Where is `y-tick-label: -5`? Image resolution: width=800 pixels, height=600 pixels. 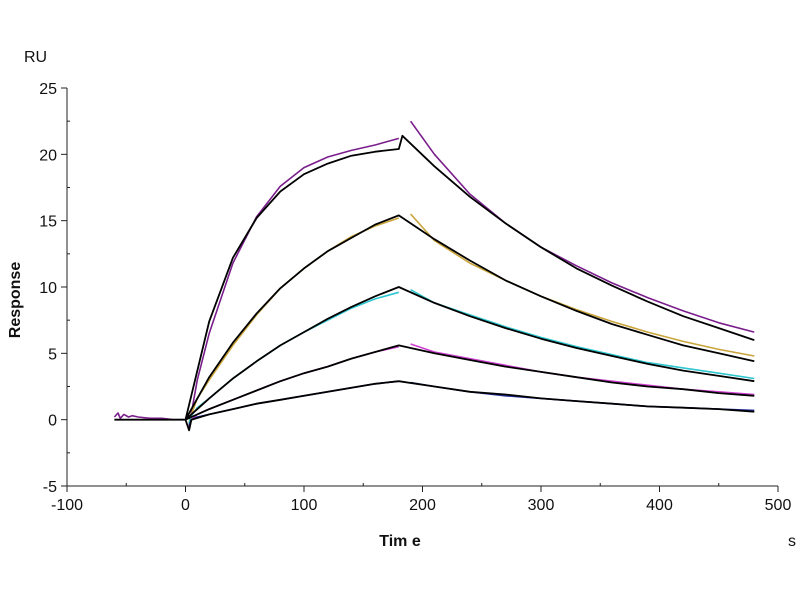 y-tick-label: -5 is located at coordinates (50, 487).